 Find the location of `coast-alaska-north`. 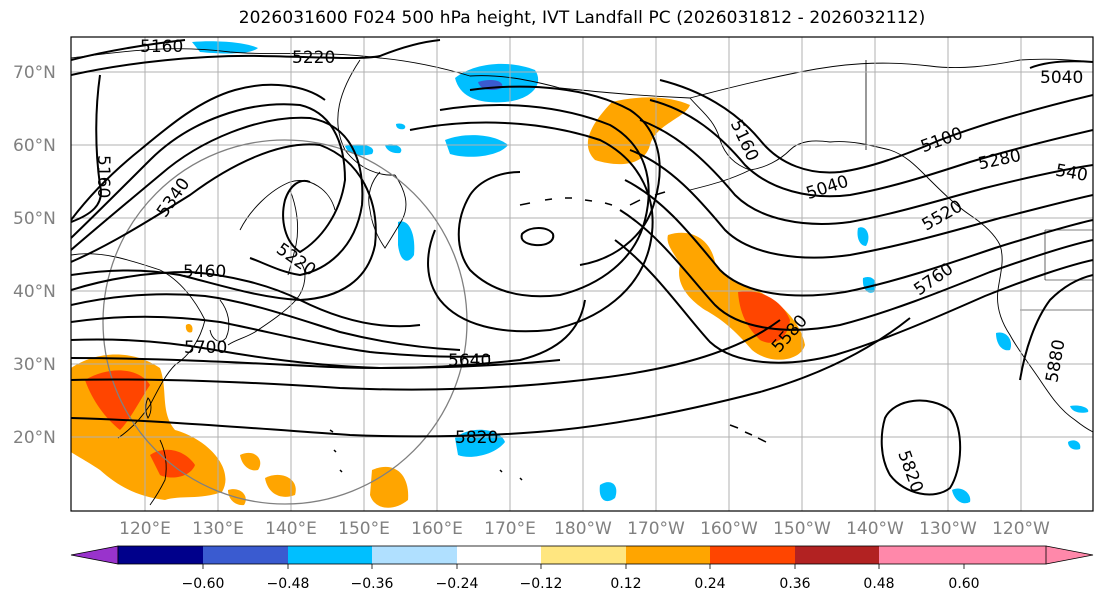

coast-alaska-north is located at coordinates (891, 78).